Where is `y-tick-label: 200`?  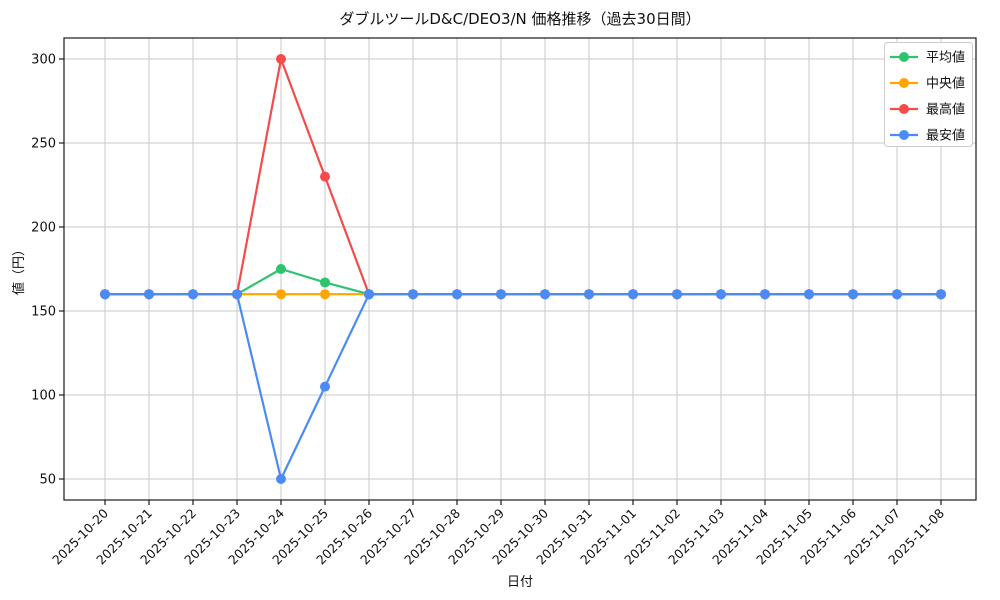
y-tick-label: 200 is located at coordinates (43, 228).